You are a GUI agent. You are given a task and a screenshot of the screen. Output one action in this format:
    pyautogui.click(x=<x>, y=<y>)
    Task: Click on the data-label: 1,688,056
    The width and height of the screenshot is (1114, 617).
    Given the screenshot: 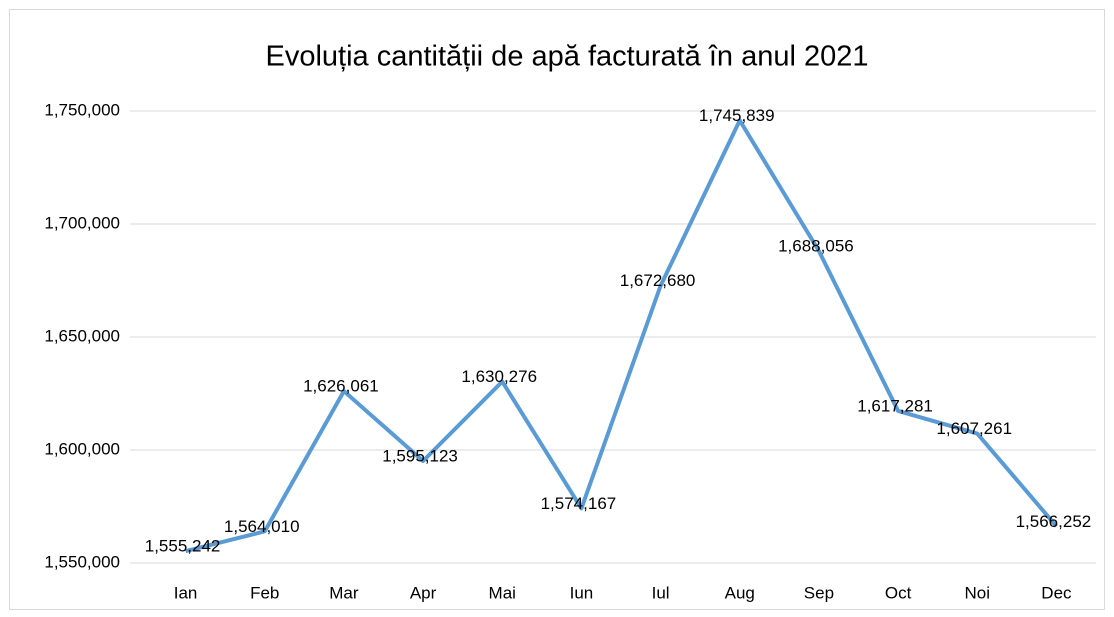 What is the action you would take?
    pyautogui.click(x=816, y=245)
    